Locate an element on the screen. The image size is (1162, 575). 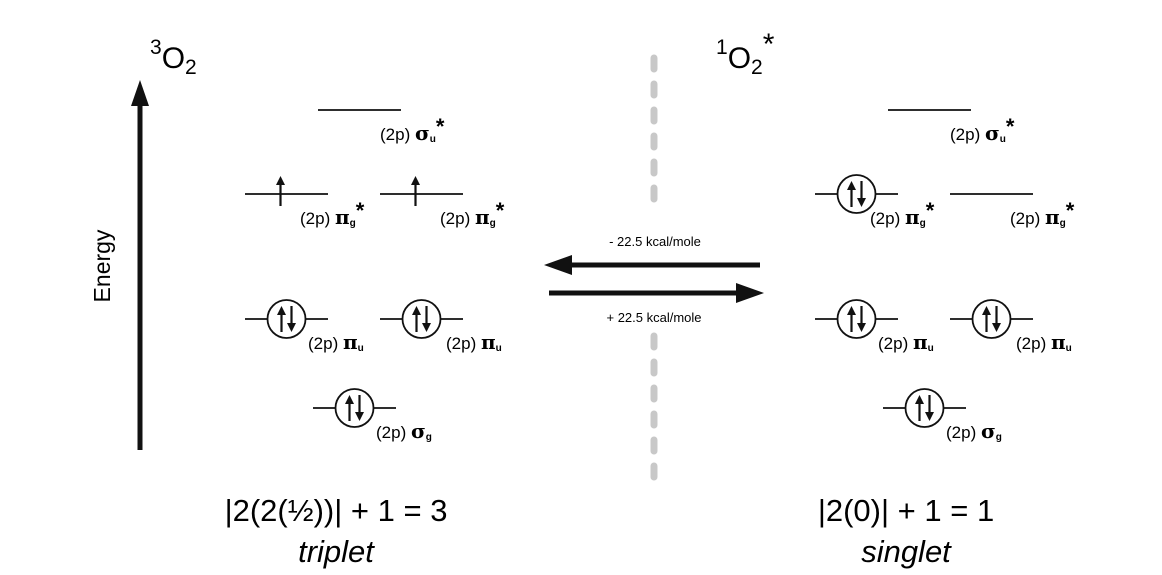
singlet-pi-g-star-left-orbital-label-prefix: (2p) is located at coordinates (887, 218).